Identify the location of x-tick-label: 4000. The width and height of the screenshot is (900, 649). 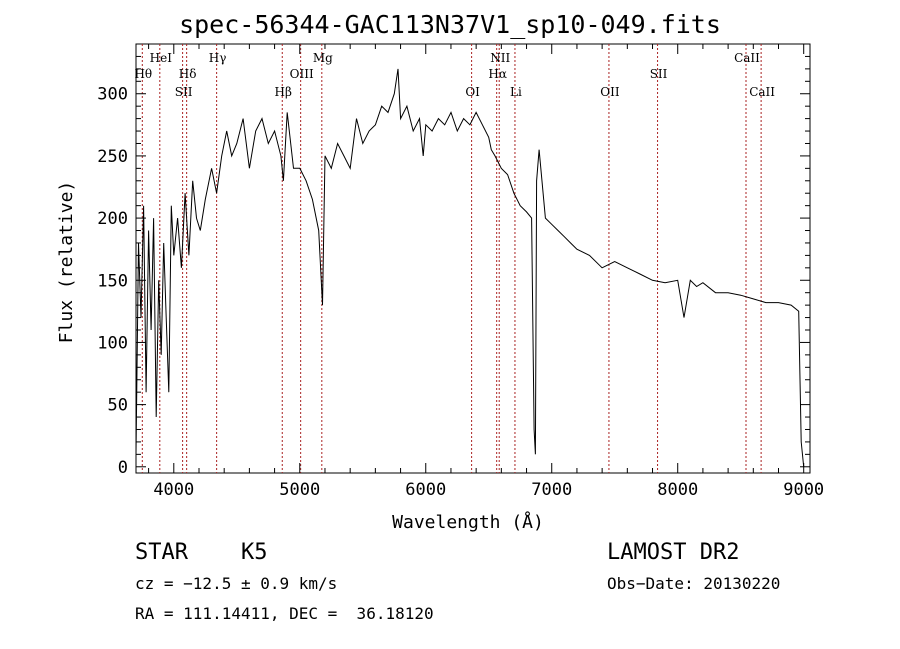
(173, 490).